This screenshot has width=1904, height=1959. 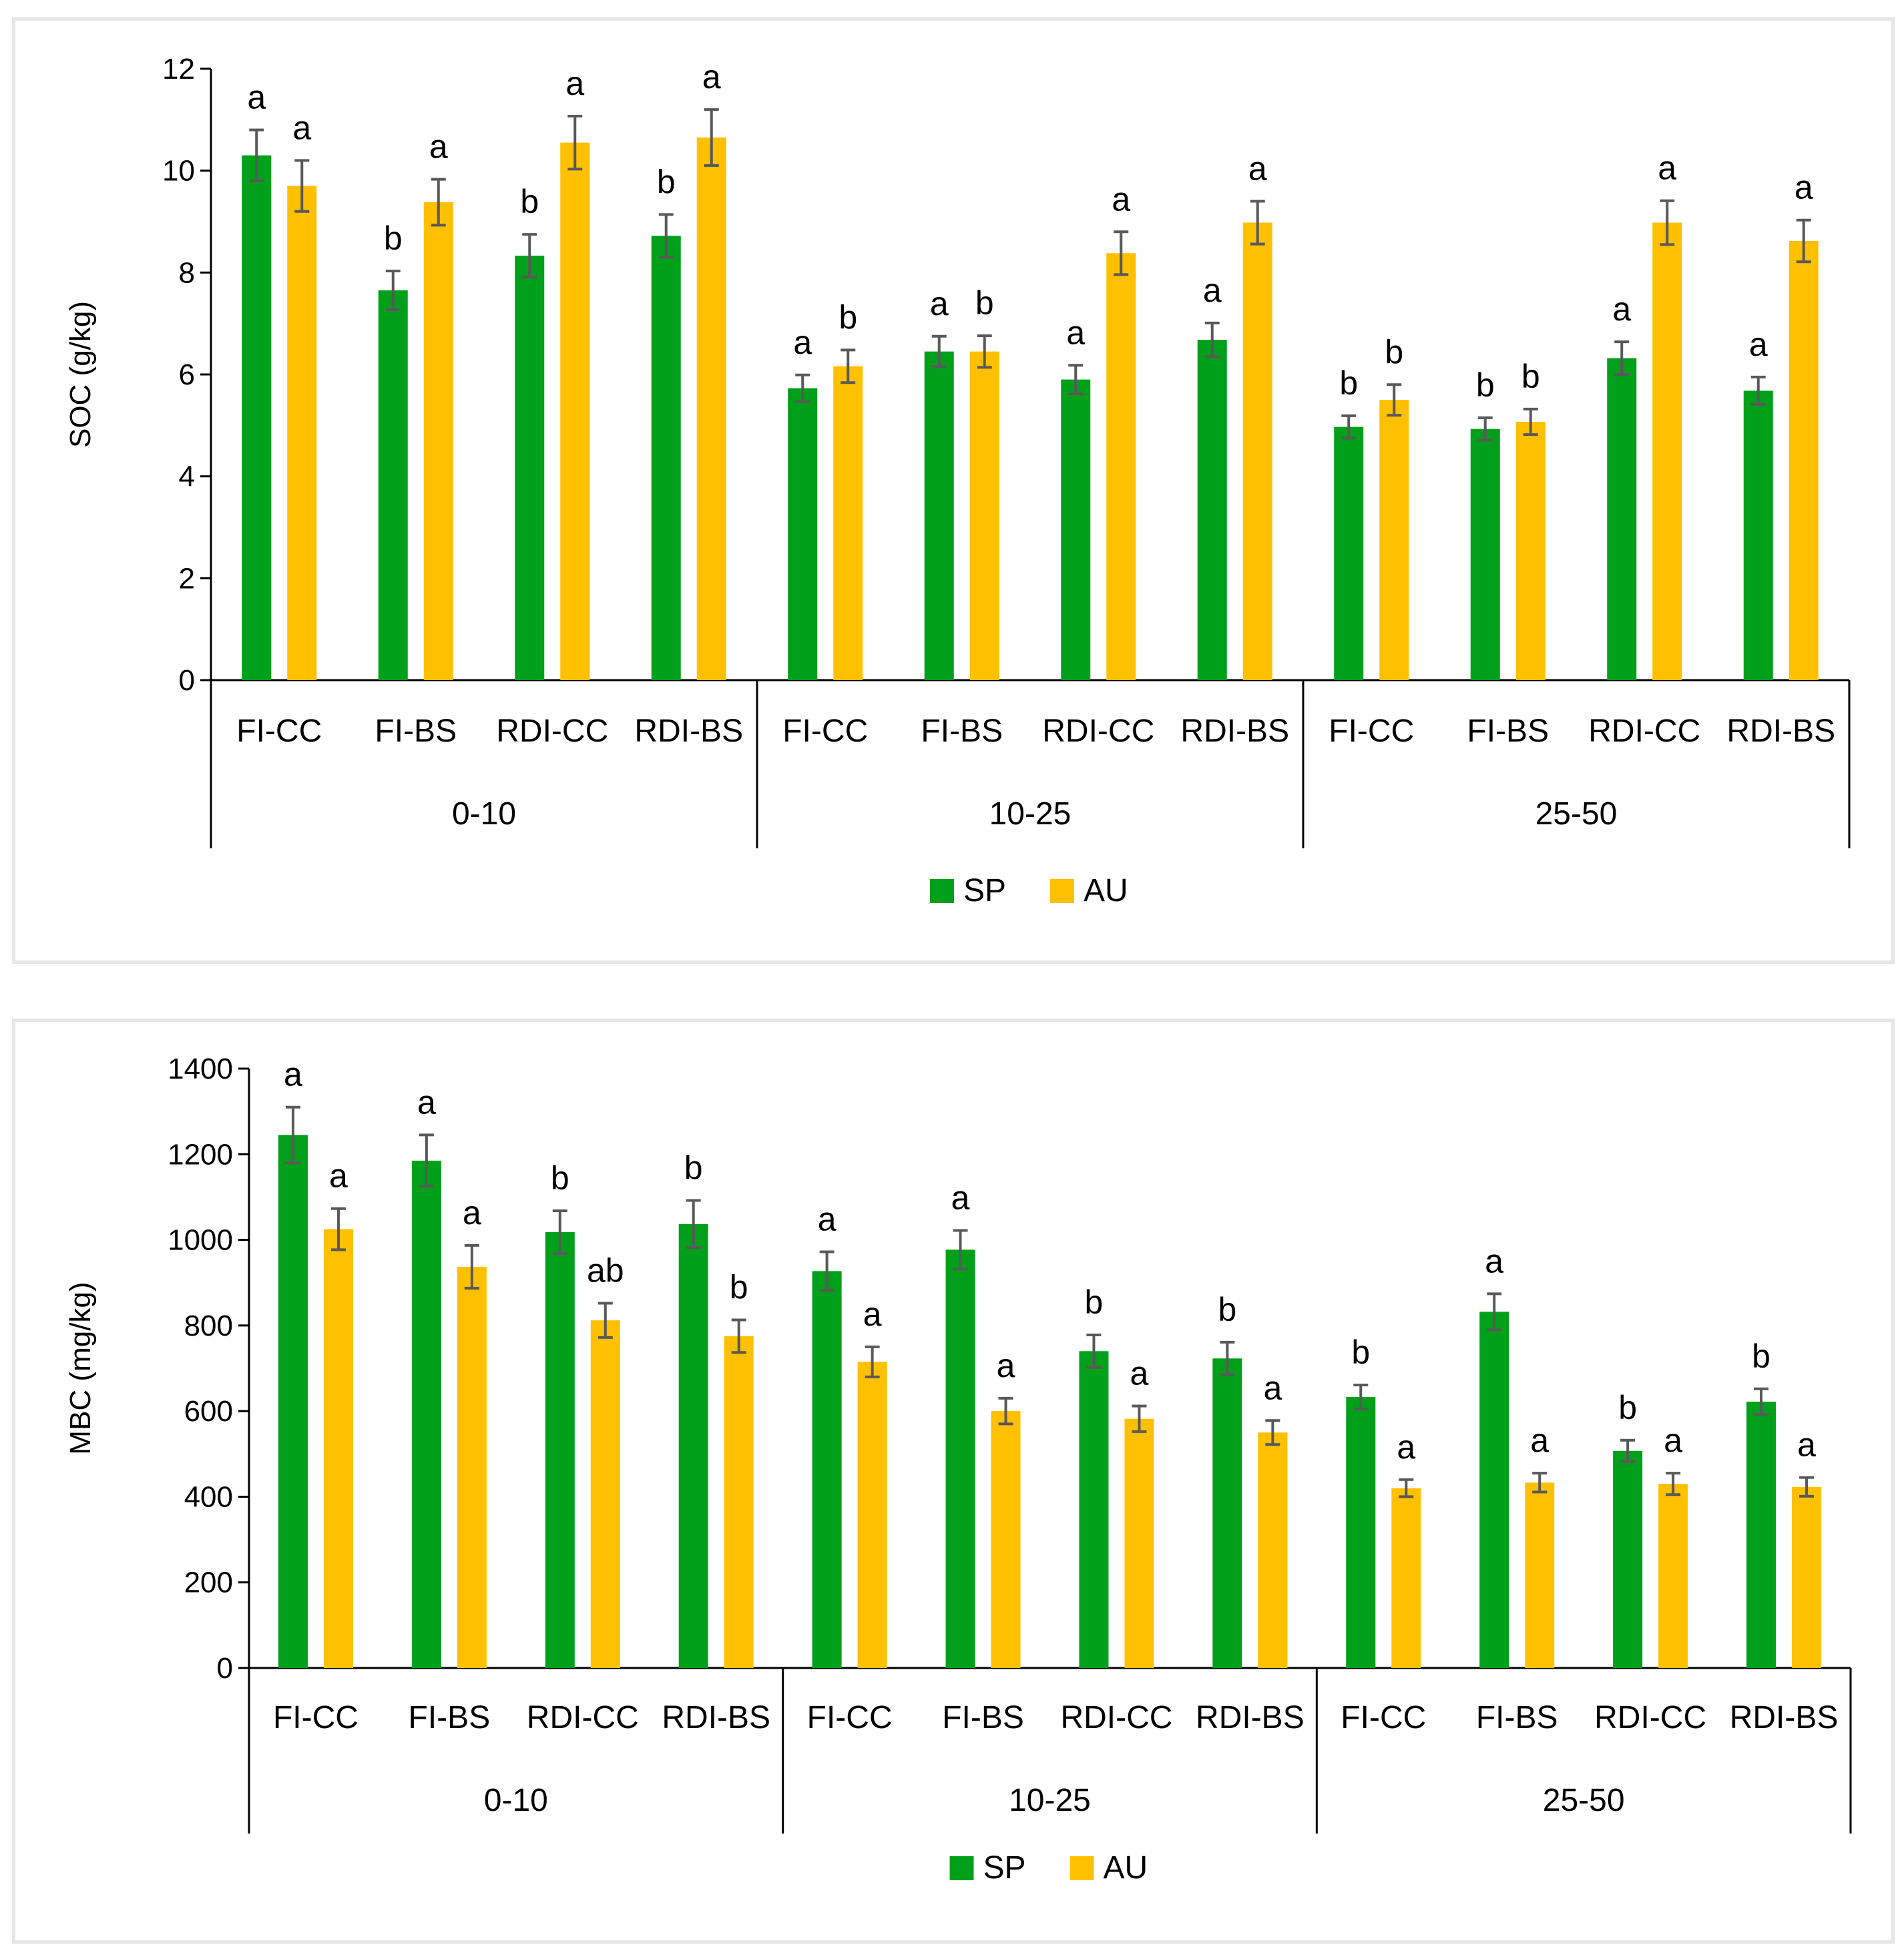 What do you see at coordinates (516, 1800) in the screenshot?
I see `group-label: 0-10` at bounding box center [516, 1800].